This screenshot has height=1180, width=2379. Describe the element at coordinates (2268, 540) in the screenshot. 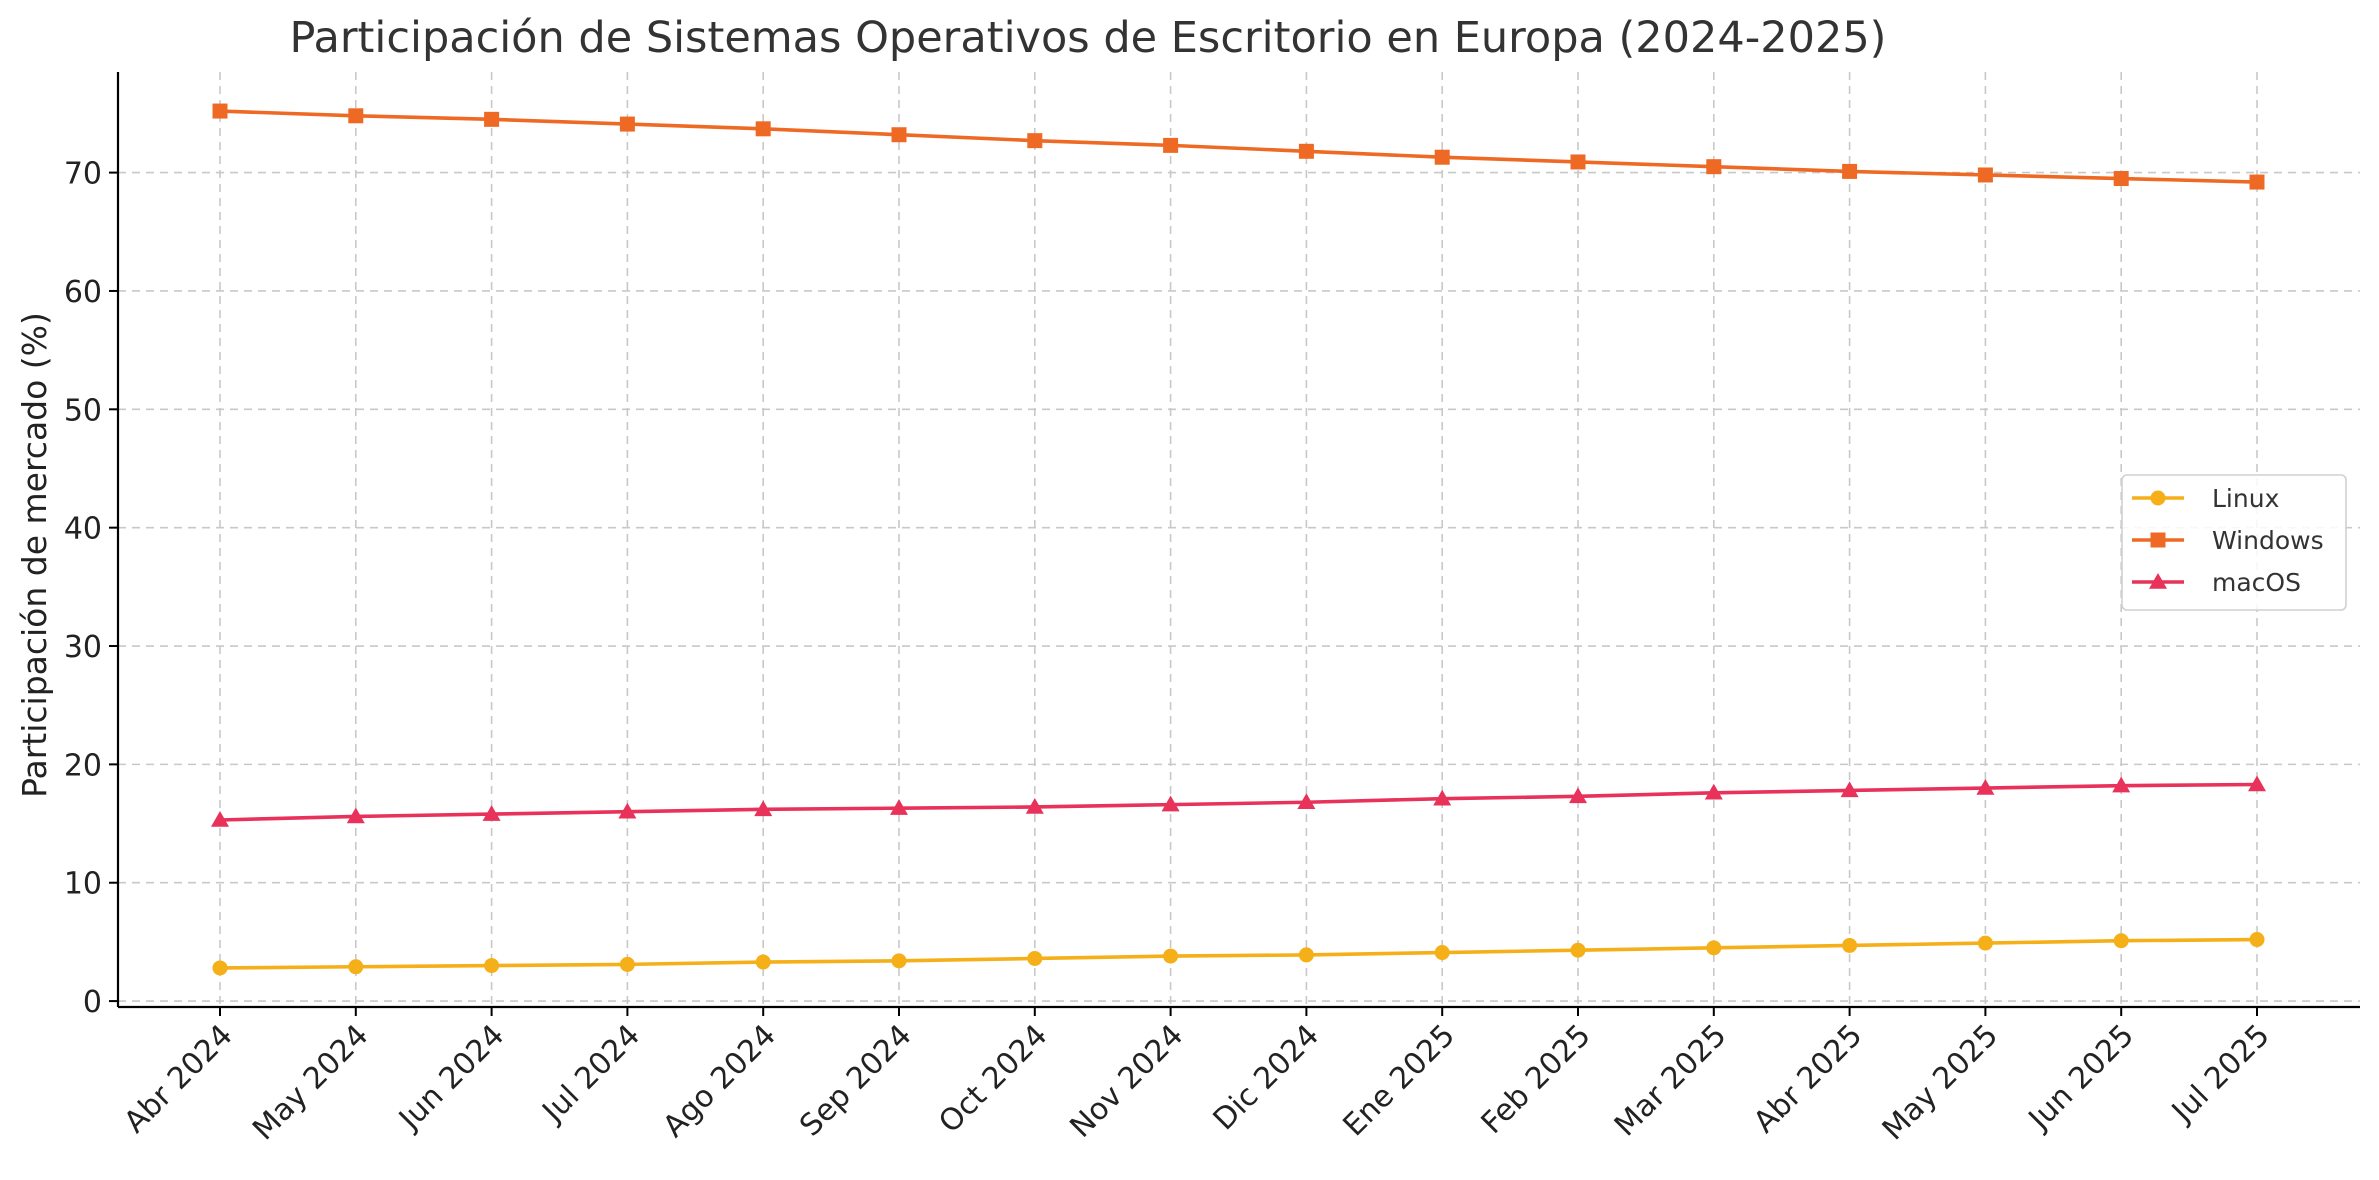

I see `legend-label-windows: Windows` at that location.